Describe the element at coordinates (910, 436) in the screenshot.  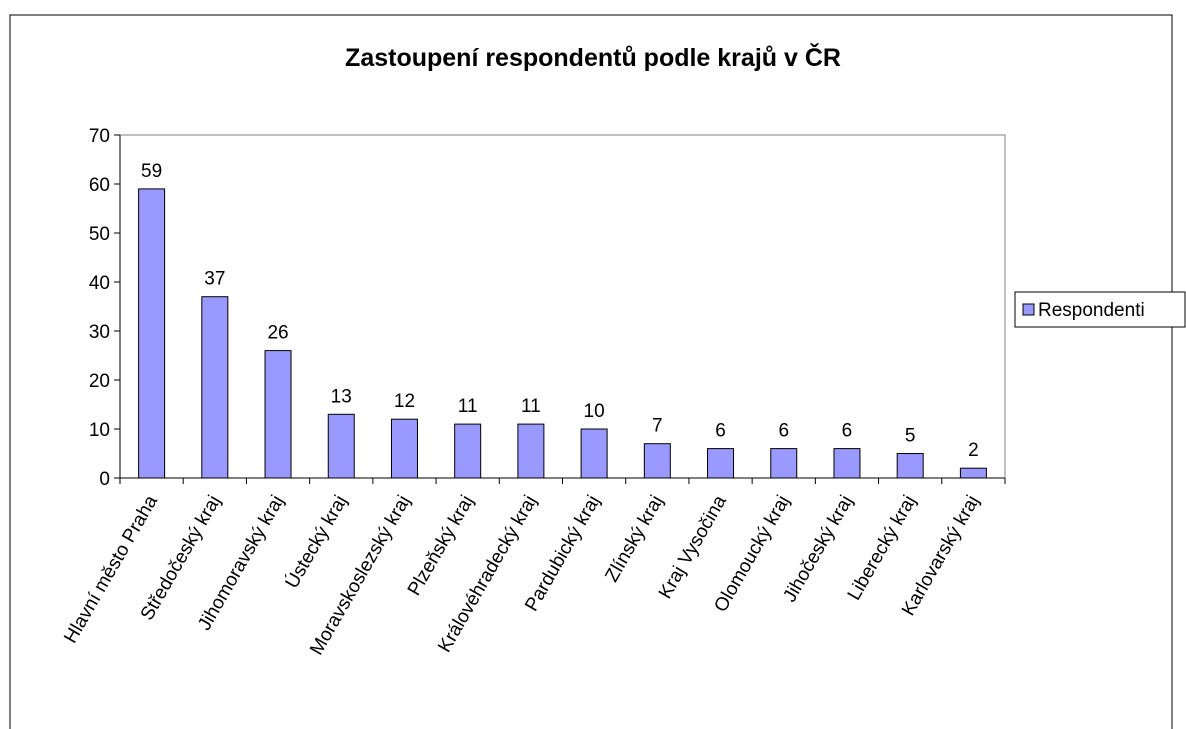
I see `data-label: 5` at that location.